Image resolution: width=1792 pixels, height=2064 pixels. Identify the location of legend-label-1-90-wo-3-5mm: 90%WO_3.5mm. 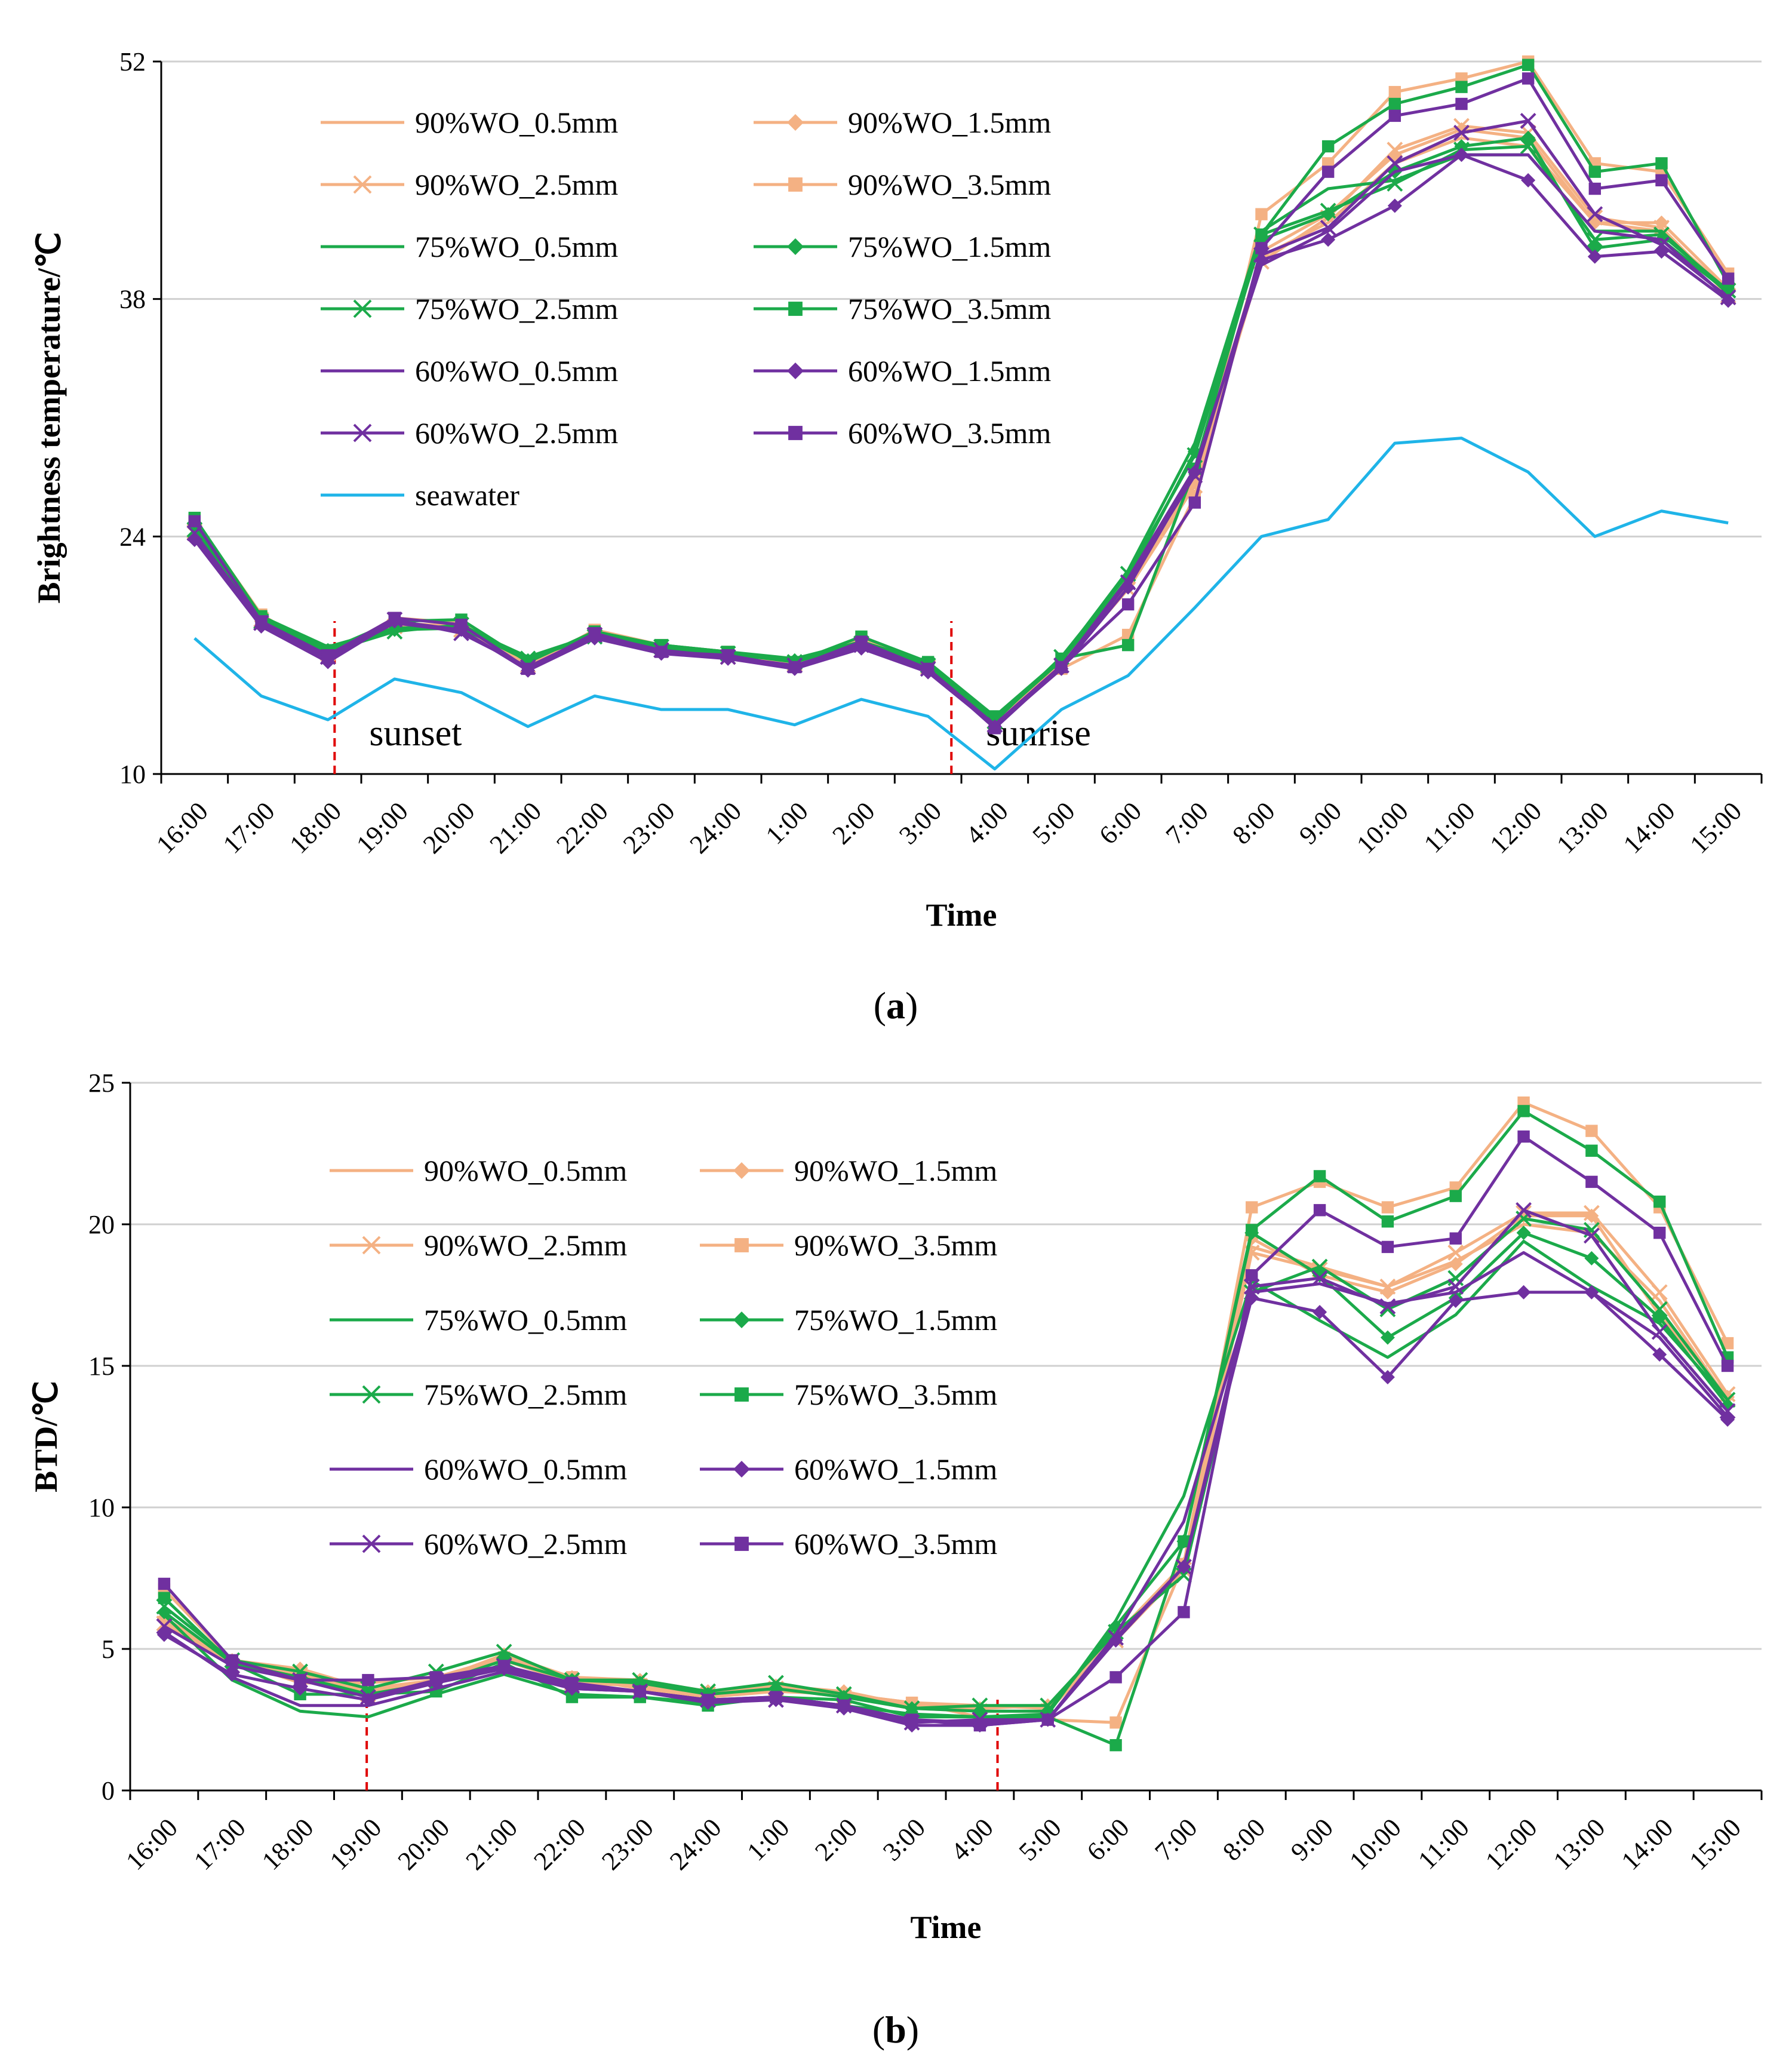
(895, 1245).